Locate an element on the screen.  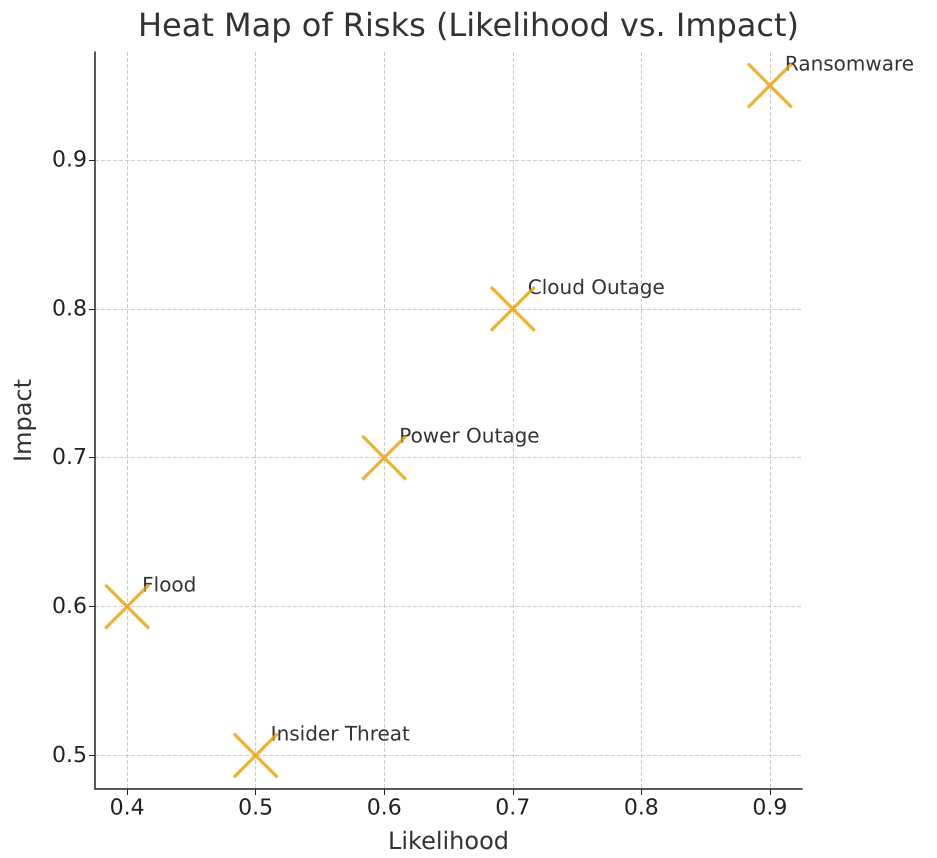
x-tick-label: 0.9 is located at coordinates (770, 808).